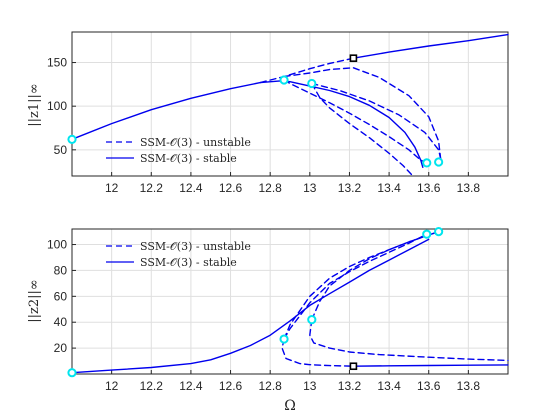  I want to click on bottom-y-tick-label: 80, so click(61, 270).